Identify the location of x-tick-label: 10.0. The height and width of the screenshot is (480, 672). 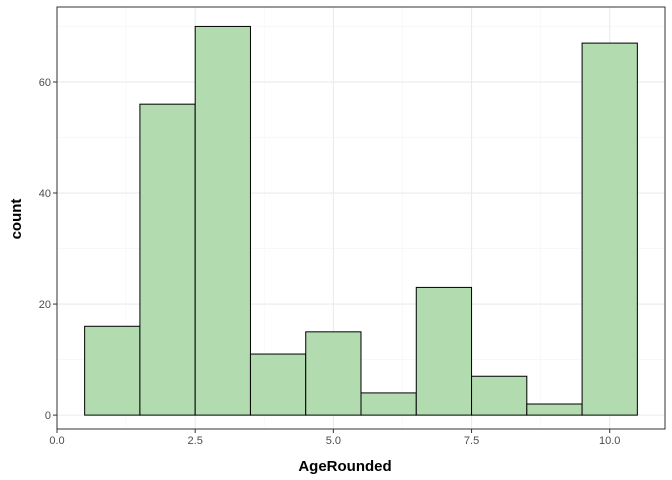
(609, 441).